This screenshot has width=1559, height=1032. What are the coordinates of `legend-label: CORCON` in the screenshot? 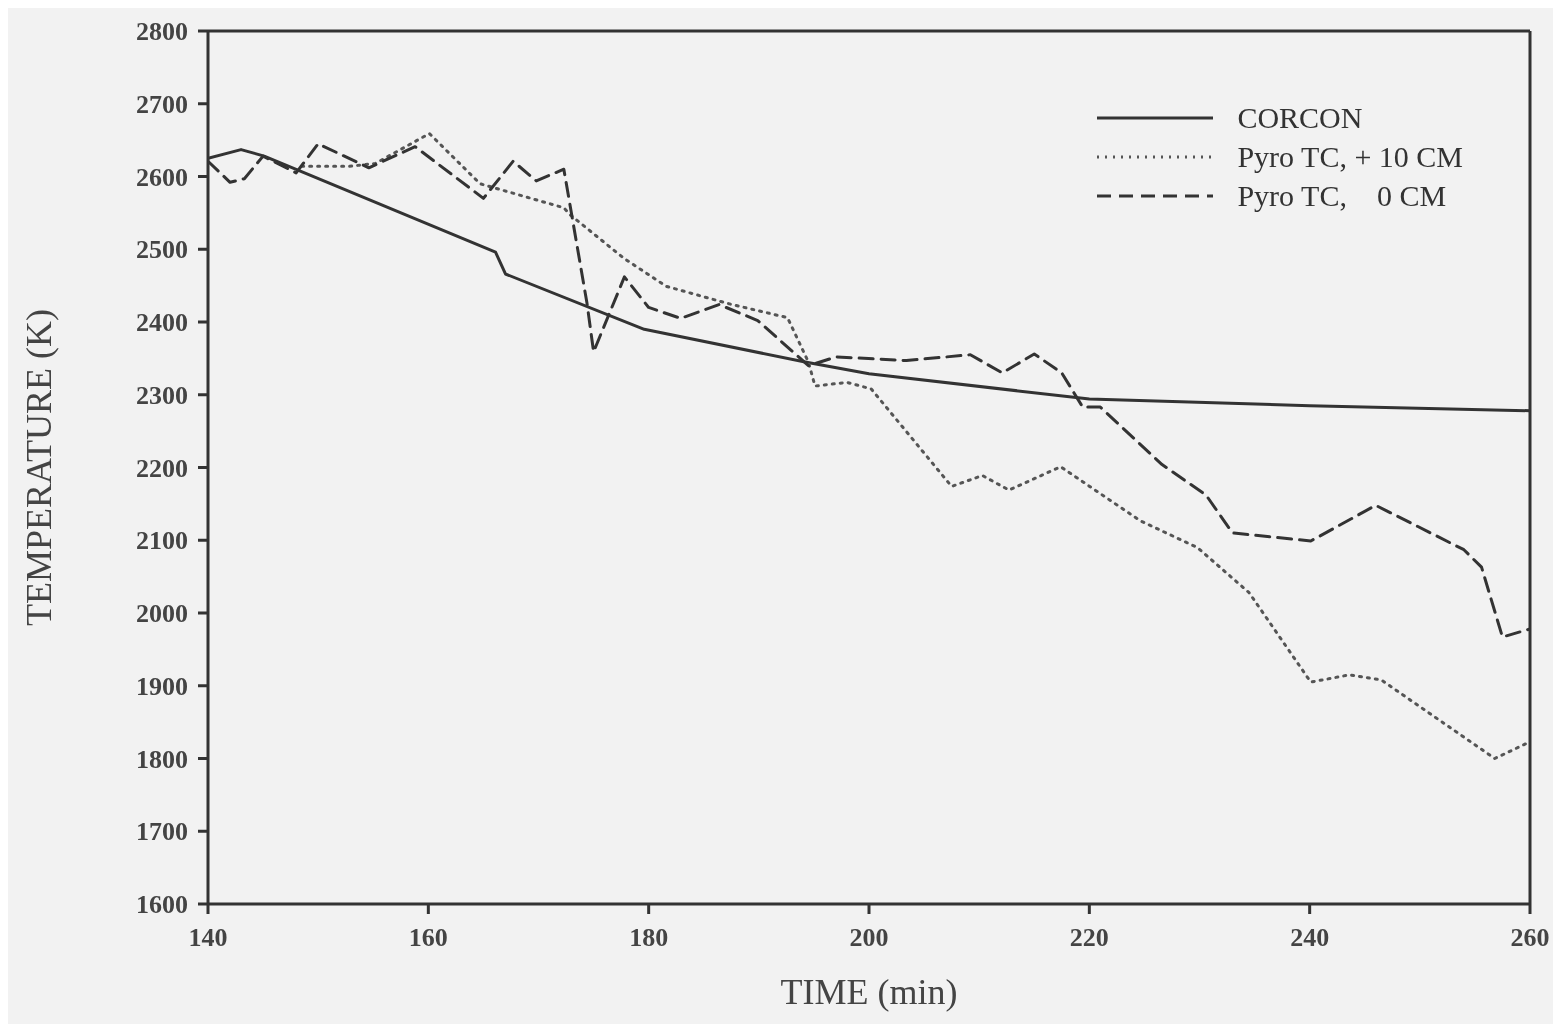 It's located at (1300, 117).